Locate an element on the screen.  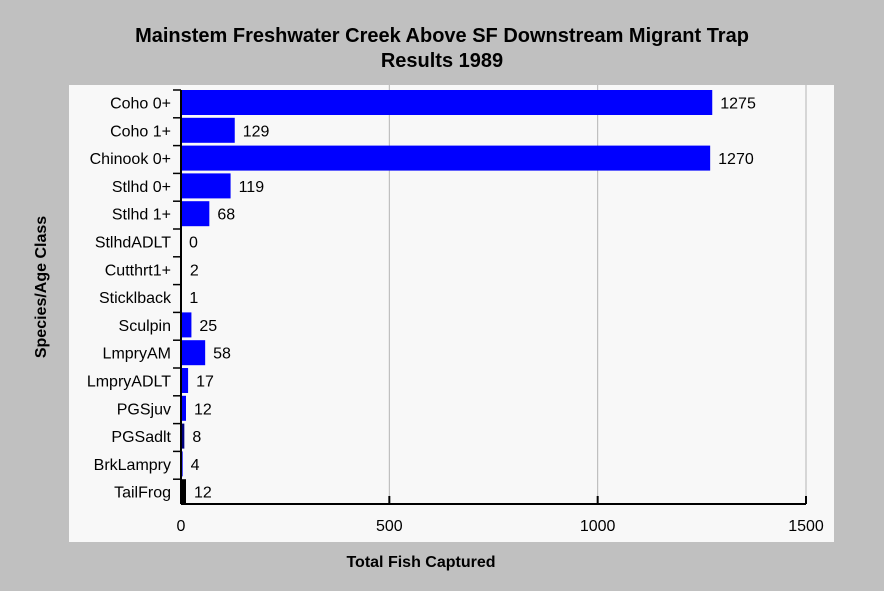
x-tick-label: 1000 is located at coordinates (598, 526).